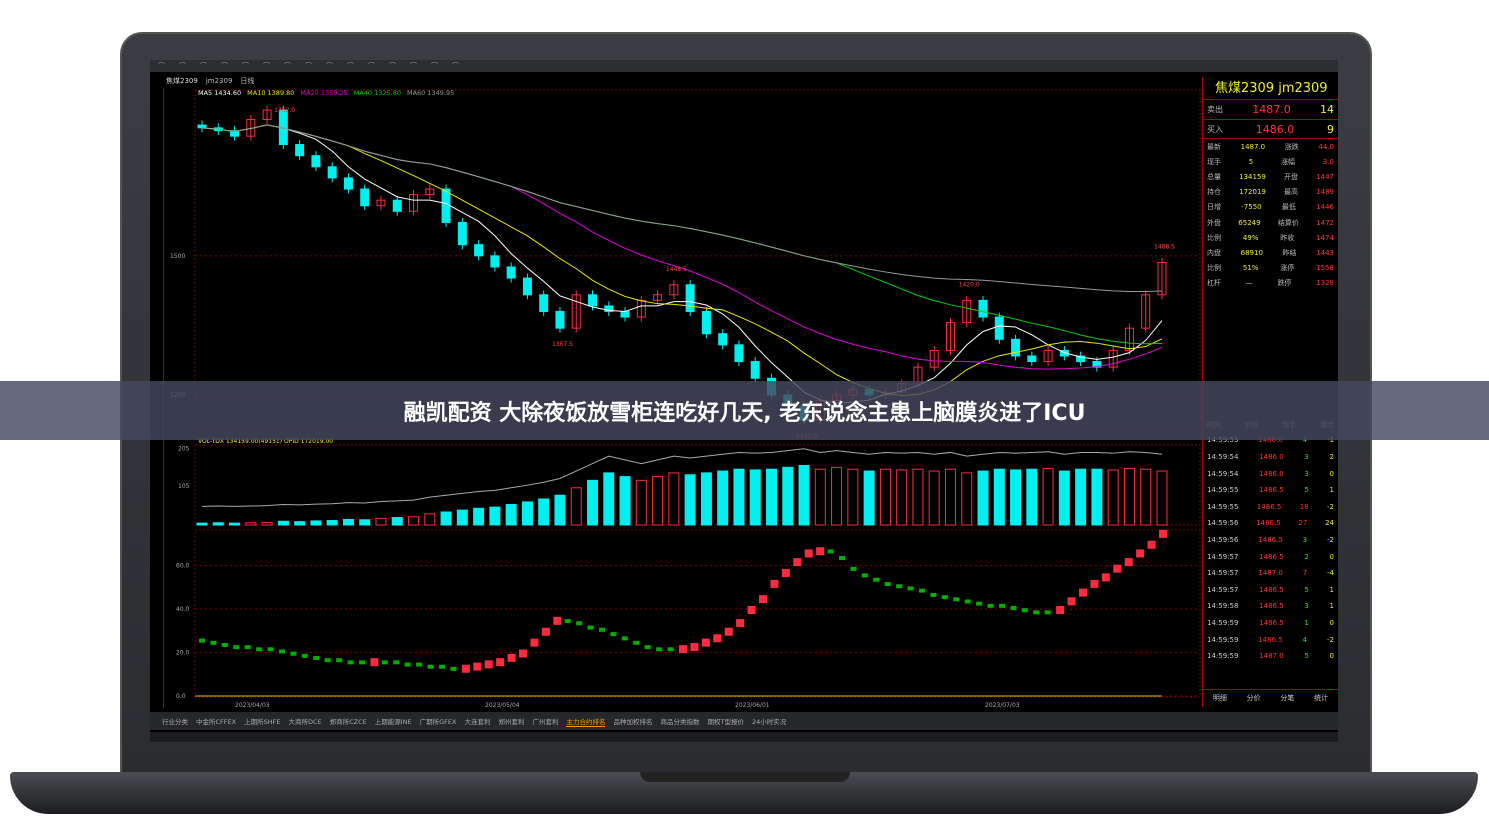 This screenshot has width=1489, height=822. I want to click on stat-cell: 1487.0, so click(1253, 146).